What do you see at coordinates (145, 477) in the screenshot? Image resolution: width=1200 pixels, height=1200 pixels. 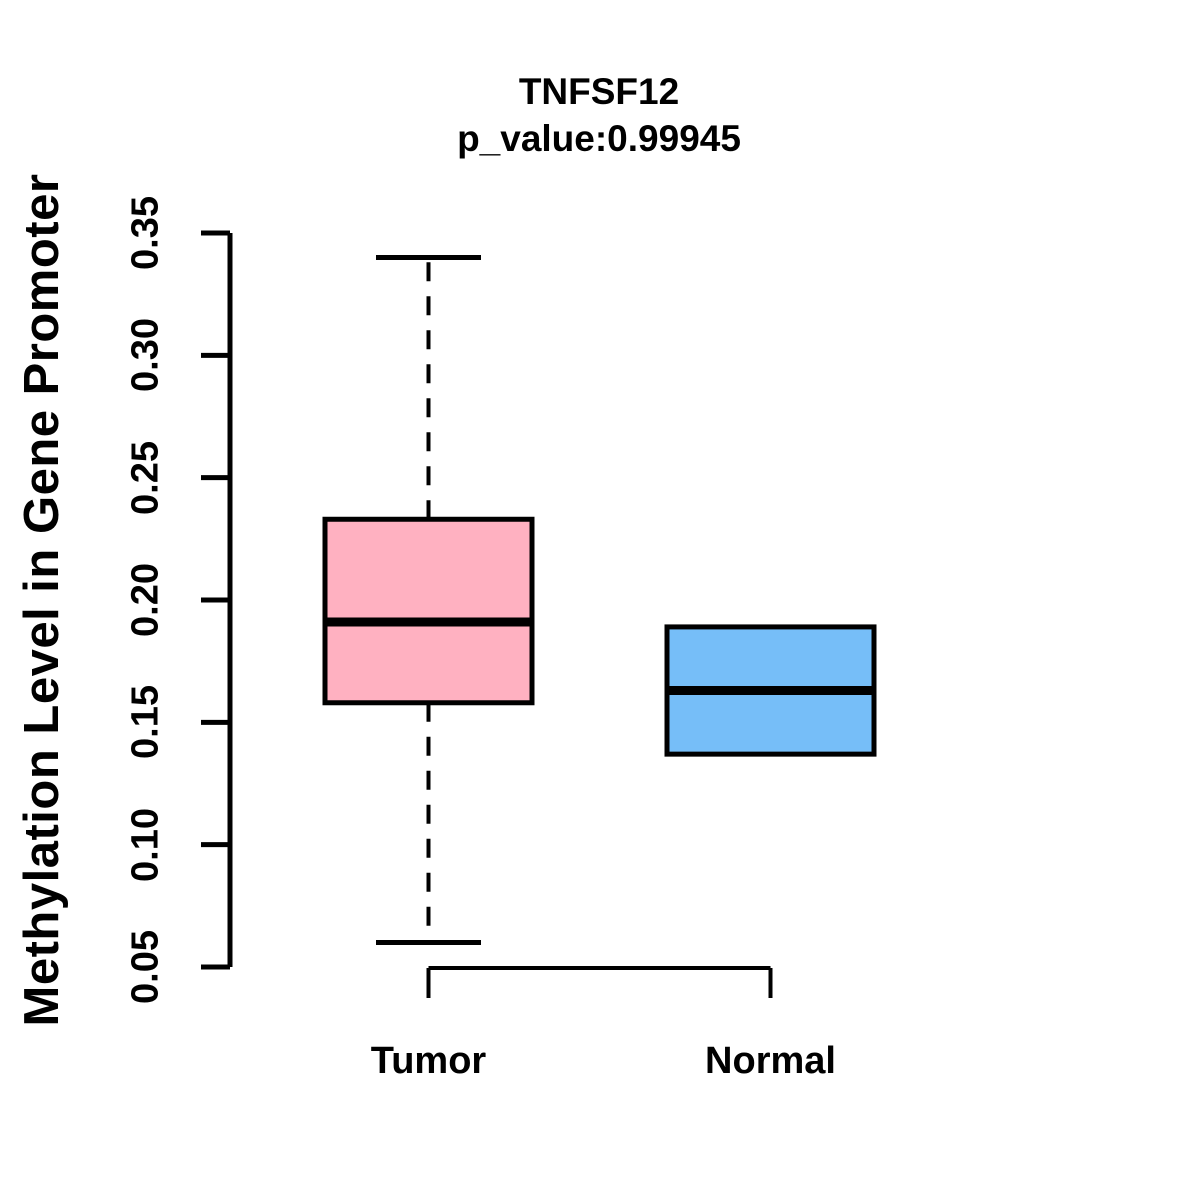 I see `y-tick-label: 0.25` at bounding box center [145, 477].